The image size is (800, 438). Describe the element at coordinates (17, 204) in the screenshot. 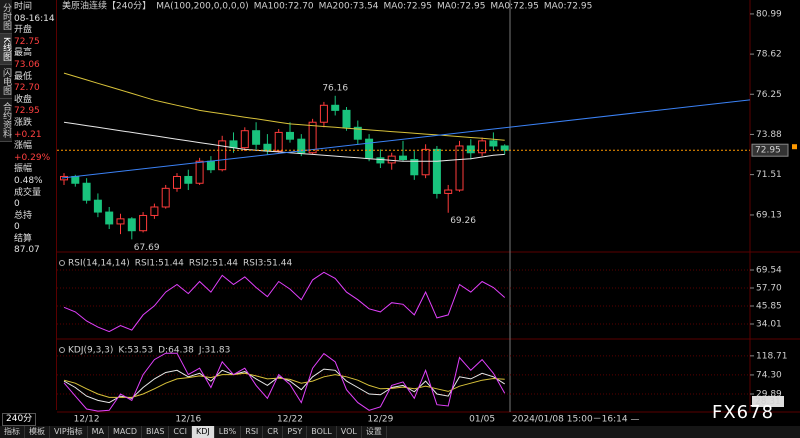

I see `info-value: 0` at that location.